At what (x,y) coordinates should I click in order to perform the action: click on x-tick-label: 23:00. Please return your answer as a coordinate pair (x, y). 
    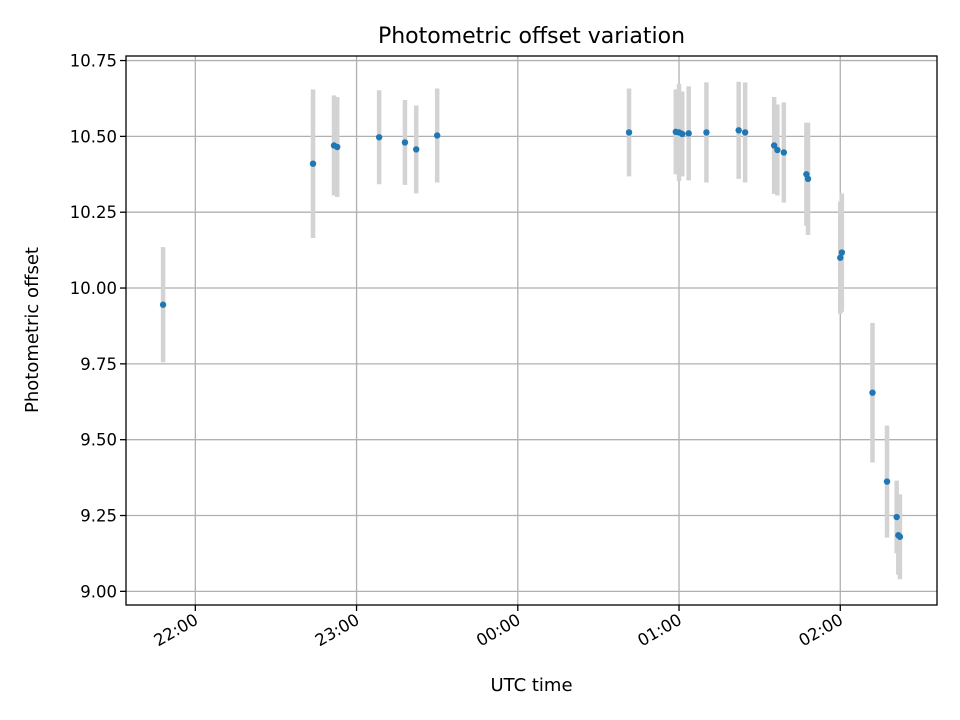
    Looking at the image, I should click on (337, 630).